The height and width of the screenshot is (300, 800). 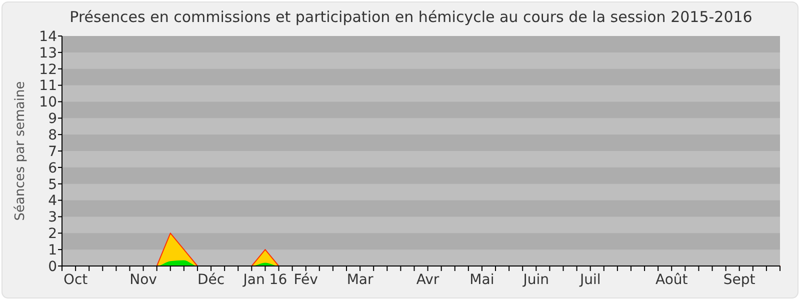 I want to click on y-axis-title: Séances par semaine, so click(x=20, y=151).